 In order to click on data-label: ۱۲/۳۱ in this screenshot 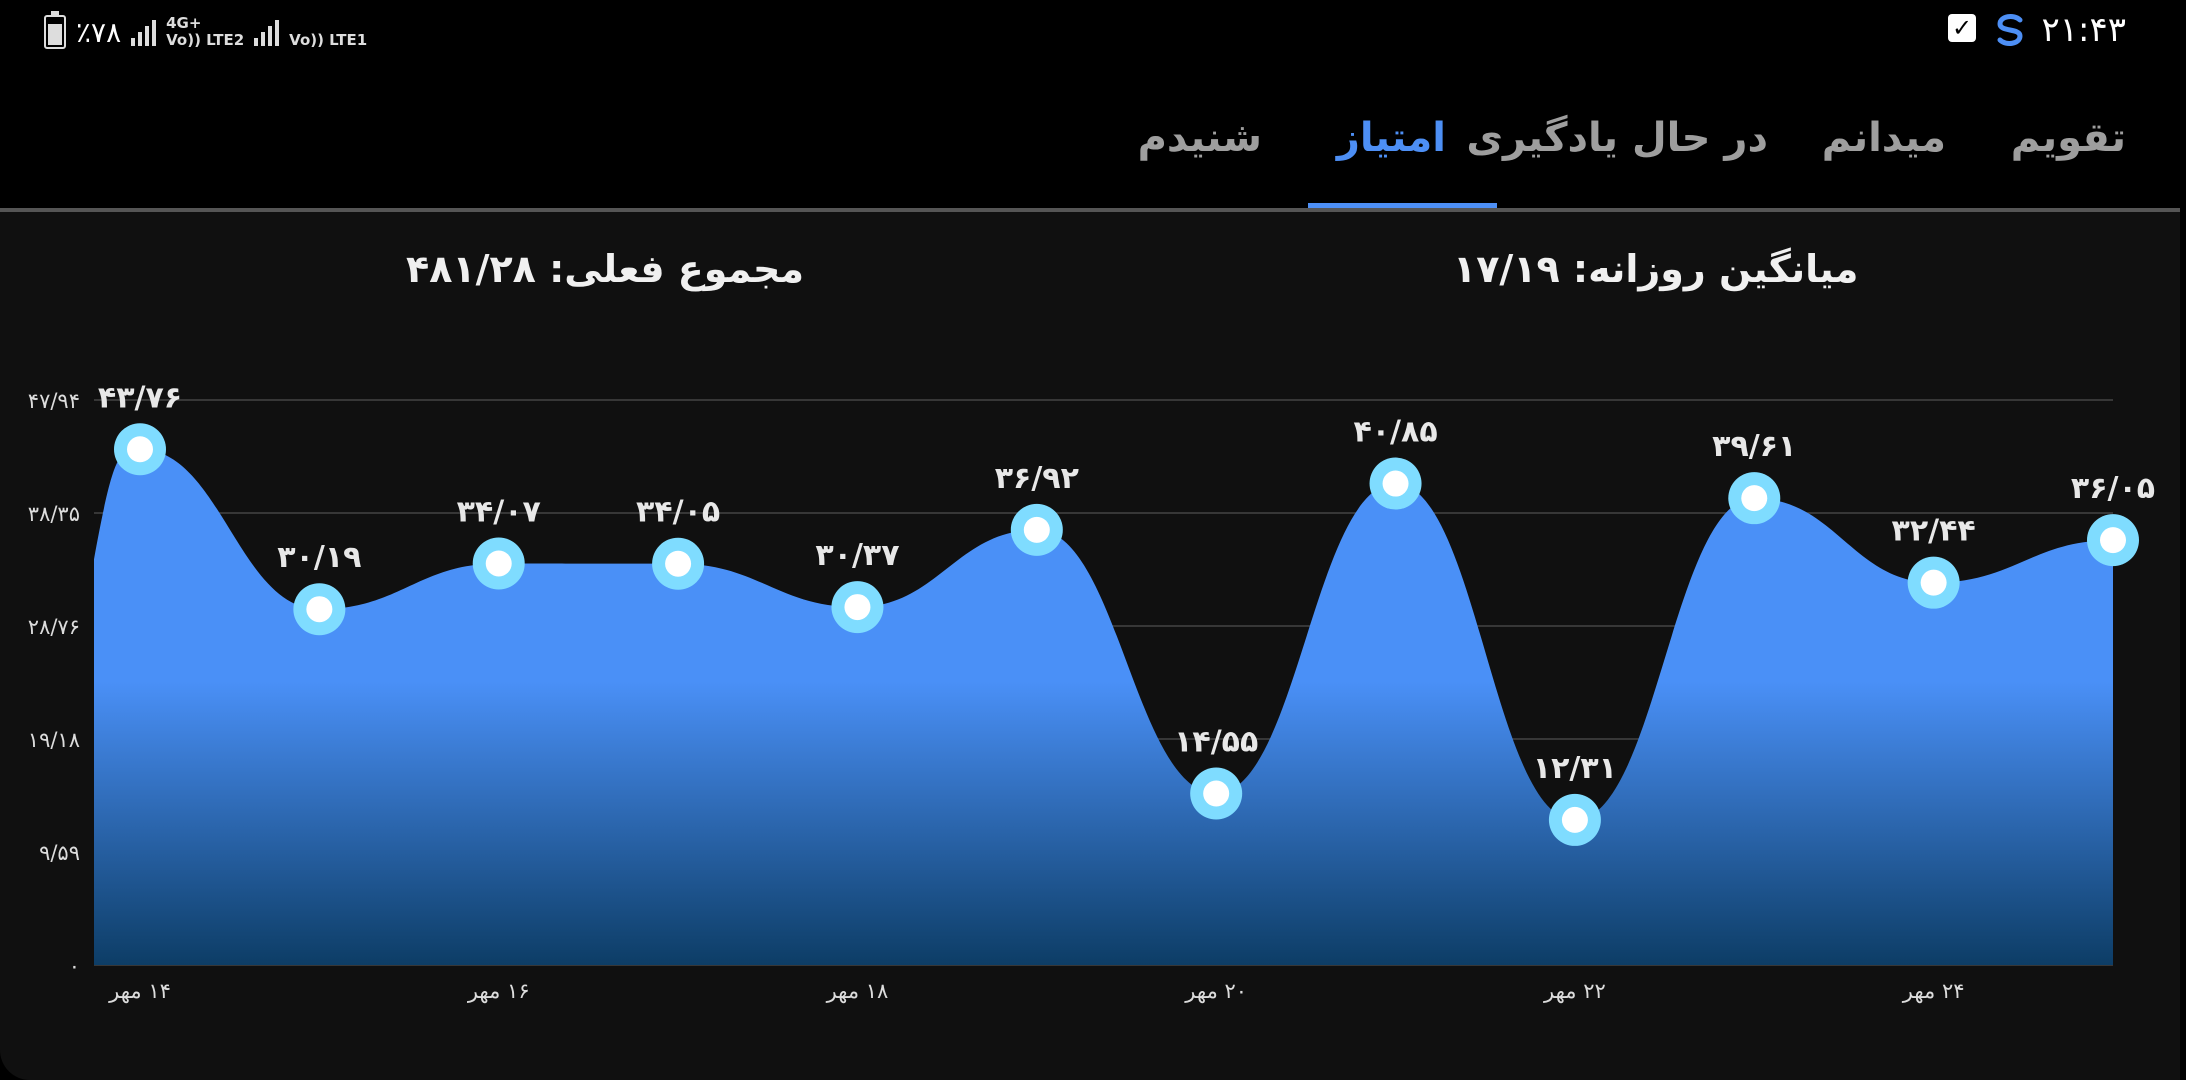, I will do `click(1575, 768)`.